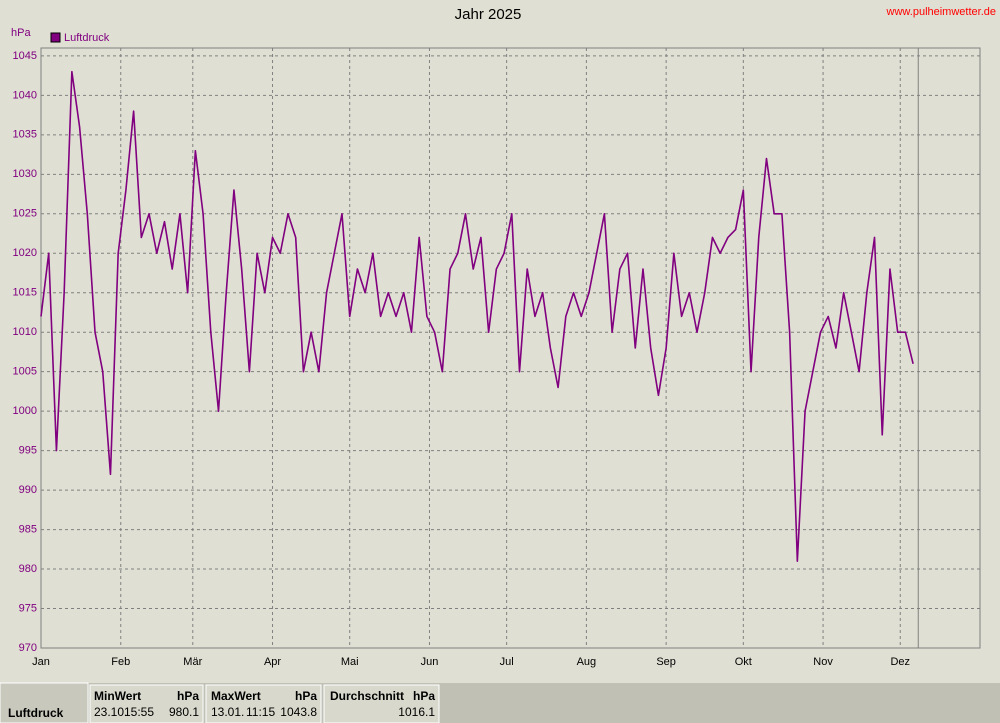  I want to click on x-tick-label: Apr, so click(272, 662).